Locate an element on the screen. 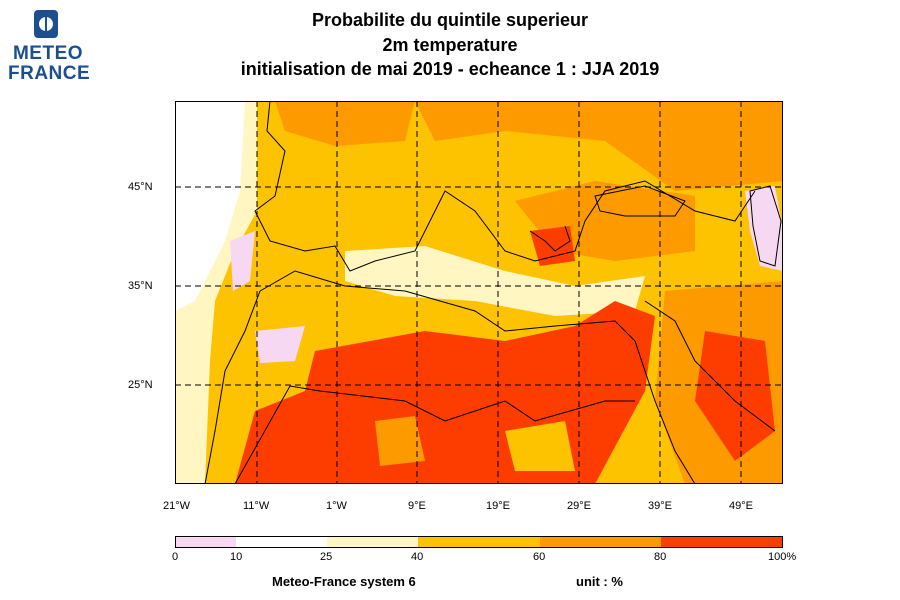 Image resolution: width=900 pixels, height=600 pixels. caspian-coastline is located at coordinates (765, 226).